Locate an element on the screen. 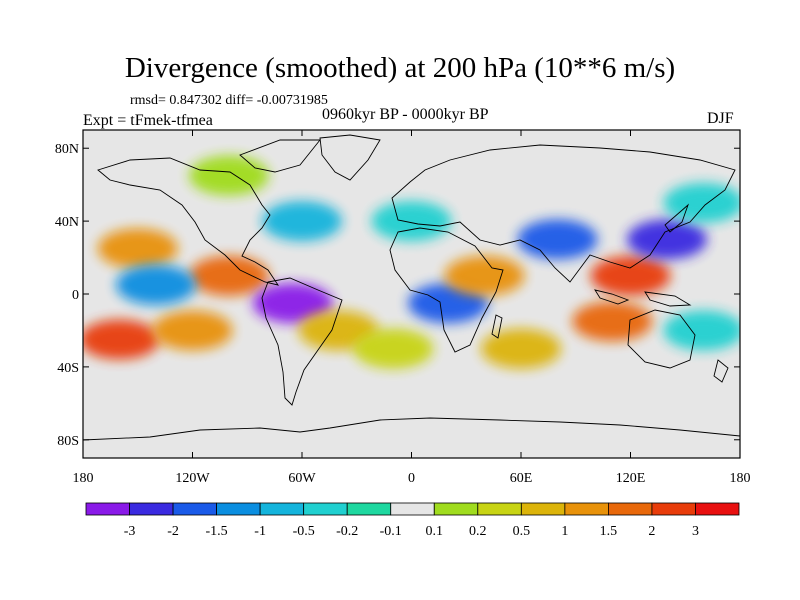 The width and height of the screenshot is (800, 600). colorbar-label: 1.5 is located at coordinates (609, 531).